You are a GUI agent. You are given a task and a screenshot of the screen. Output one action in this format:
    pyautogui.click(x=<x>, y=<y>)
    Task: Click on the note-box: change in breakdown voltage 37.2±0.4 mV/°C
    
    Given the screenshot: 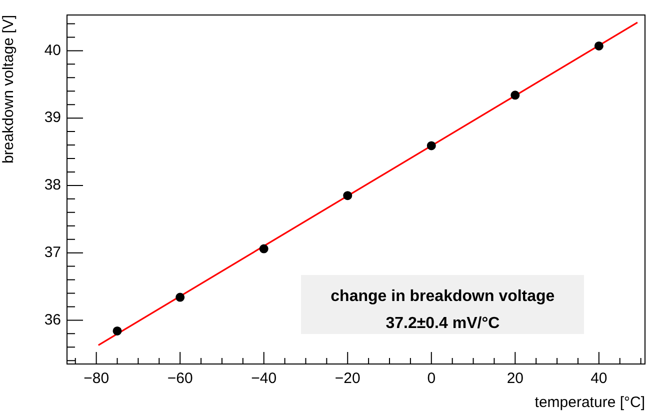 What is the action you would take?
    pyautogui.click(x=442, y=304)
    